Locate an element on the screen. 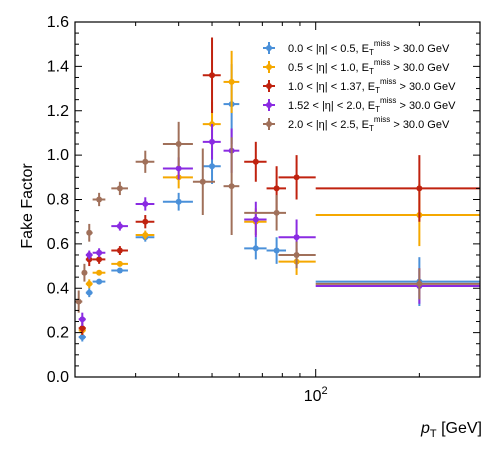 Image resolution: width=498 pixels, height=462 pixels. x-axis-label-main: p is located at coordinates (425, 428).